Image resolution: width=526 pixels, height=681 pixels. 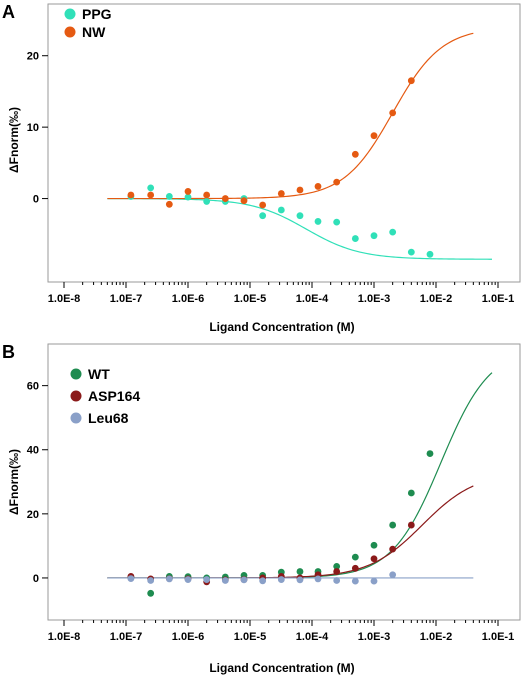 I want to click on panel-letter: B, so click(x=8, y=352).